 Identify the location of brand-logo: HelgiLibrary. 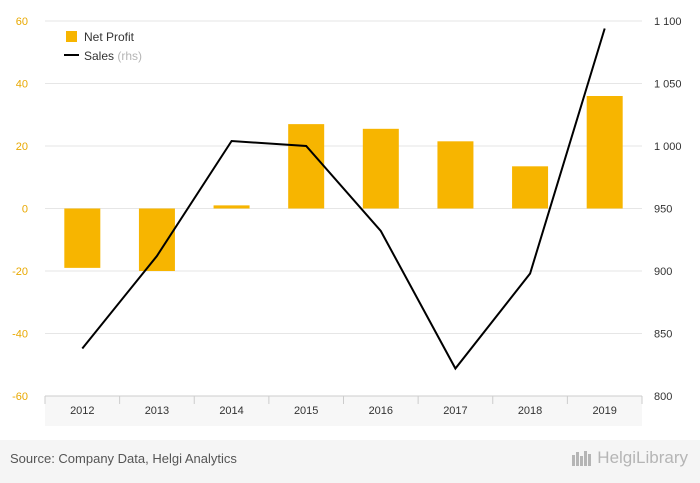
(629, 458).